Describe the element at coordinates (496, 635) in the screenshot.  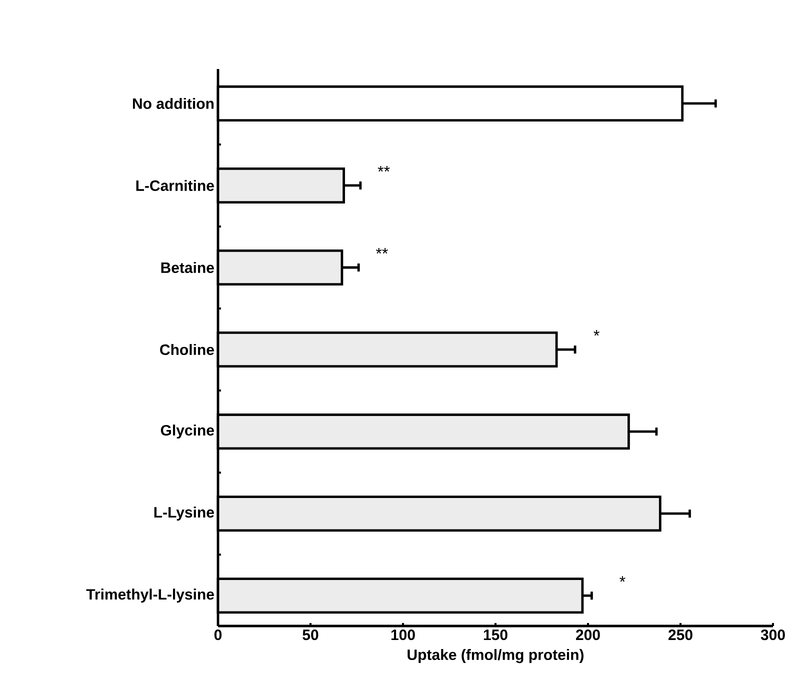
I see `x-tick-label: 150` at that location.